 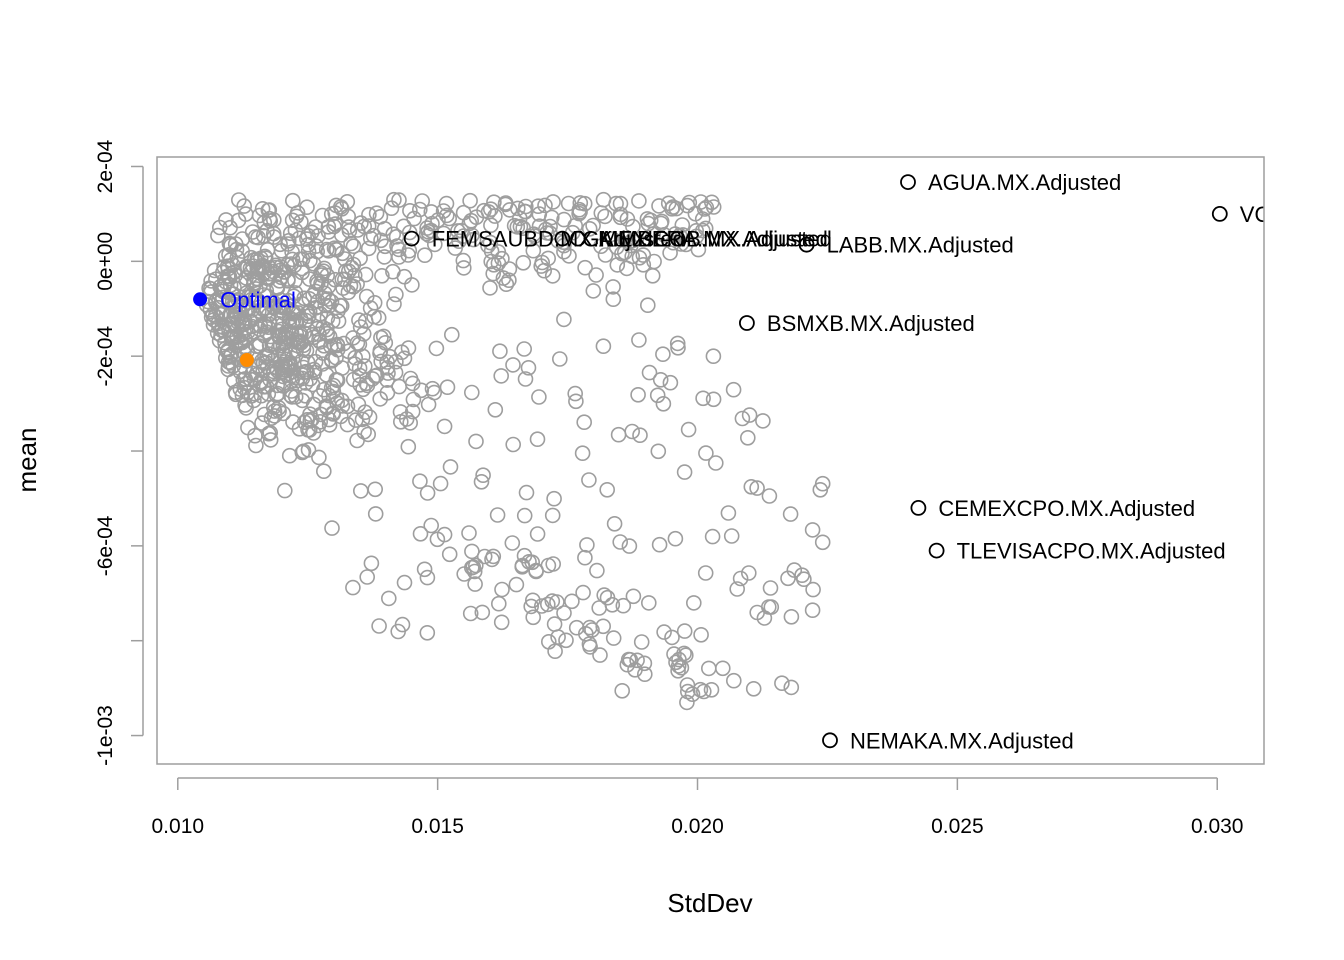 What do you see at coordinates (119, 452) in the screenshot?
I see `y-axis: 2e-04 0e+00 -2e-04 -6e-04 -1e-03` at bounding box center [119, 452].